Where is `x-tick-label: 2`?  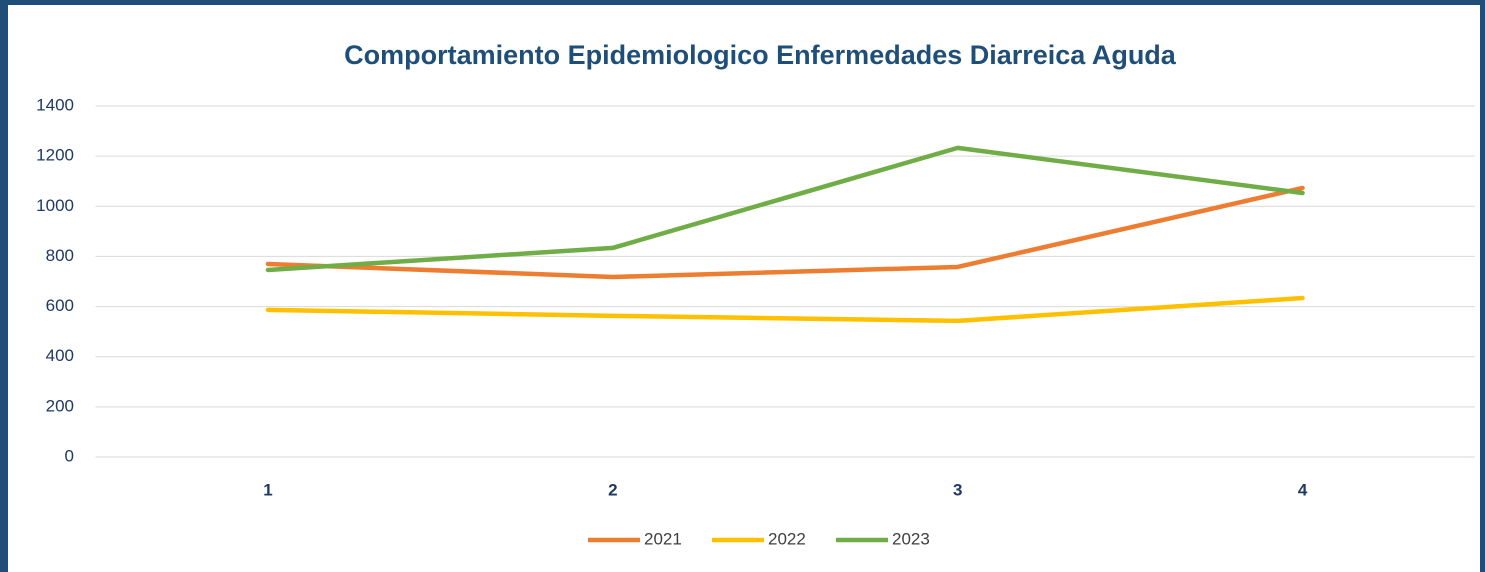 x-tick-label: 2 is located at coordinates (612, 489).